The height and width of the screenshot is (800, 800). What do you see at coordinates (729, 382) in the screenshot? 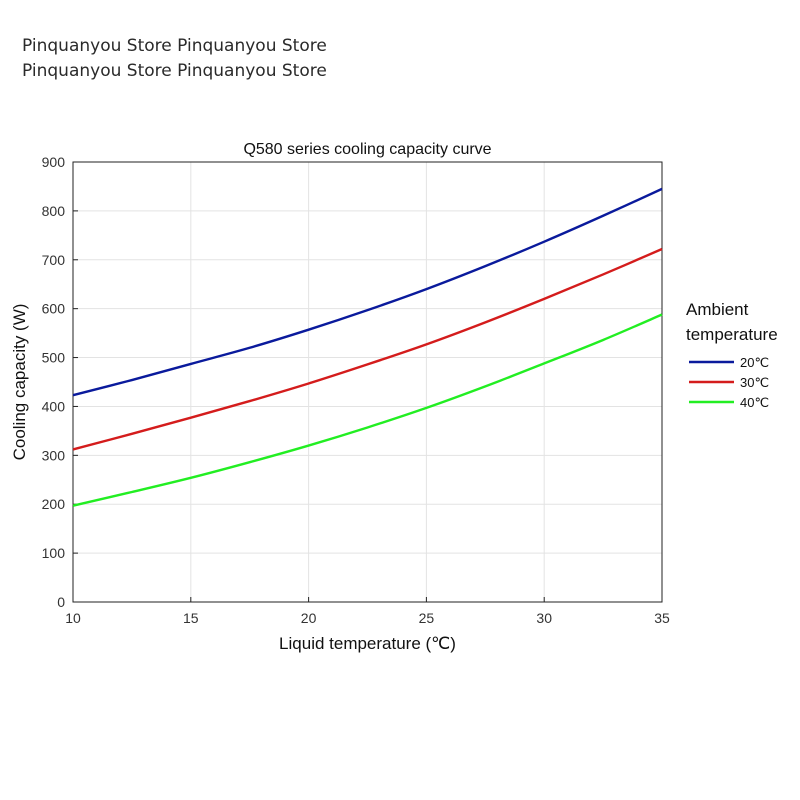
I see `legend-items: 20℃ 30℃ 40℃` at bounding box center [729, 382].